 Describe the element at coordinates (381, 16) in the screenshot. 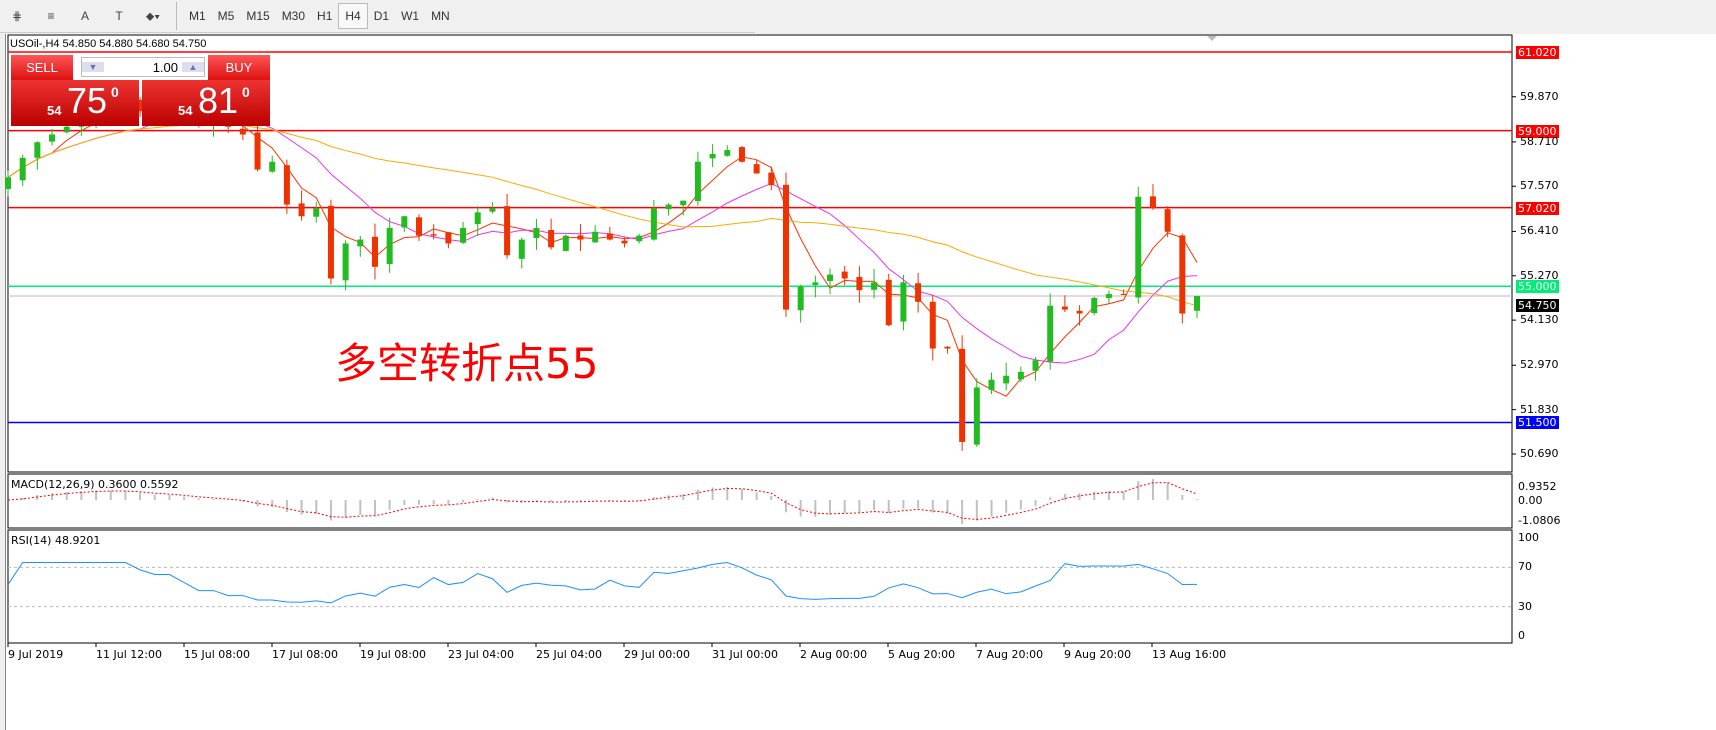

I see `timeframe-d1: D1` at that location.